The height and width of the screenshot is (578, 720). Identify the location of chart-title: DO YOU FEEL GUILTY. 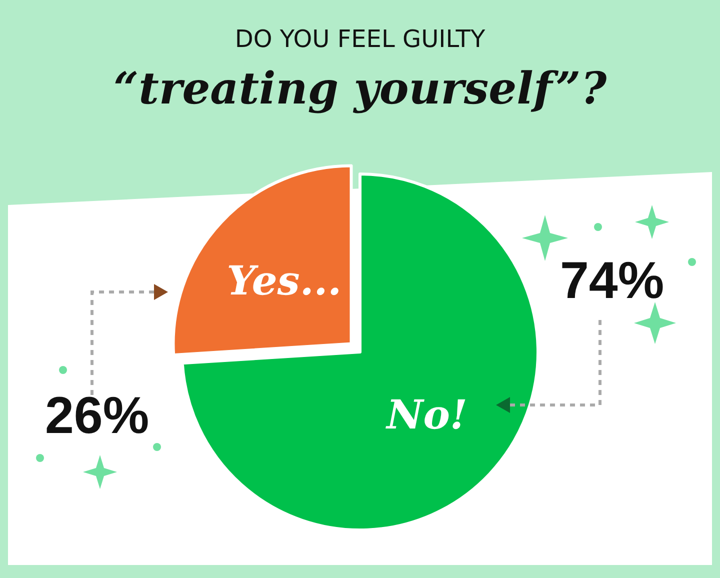
(360, 39).